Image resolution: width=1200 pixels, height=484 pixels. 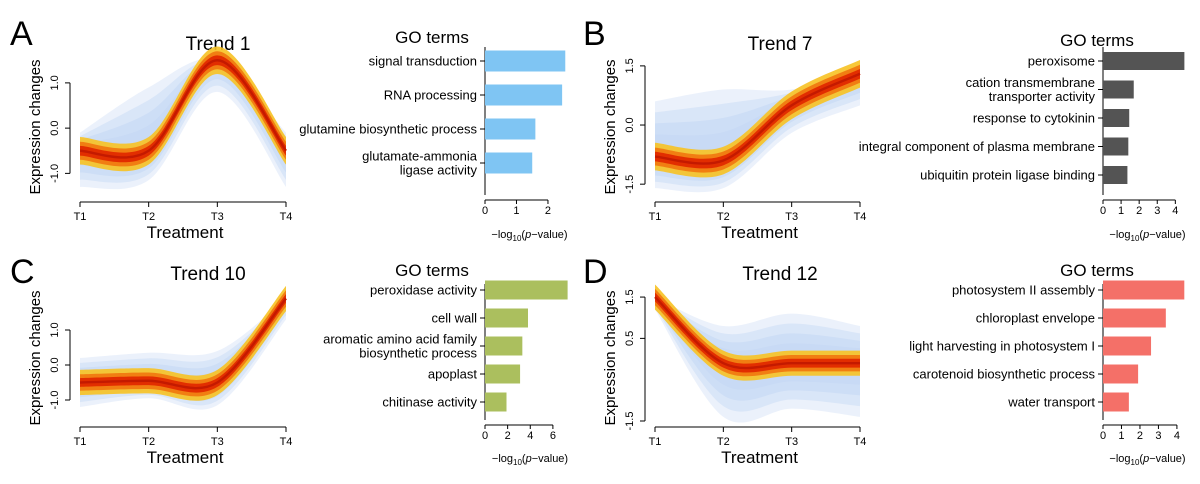 What do you see at coordinates (553, 436) in the screenshot?
I see `go-x-tick-label: 6` at bounding box center [553, 436].